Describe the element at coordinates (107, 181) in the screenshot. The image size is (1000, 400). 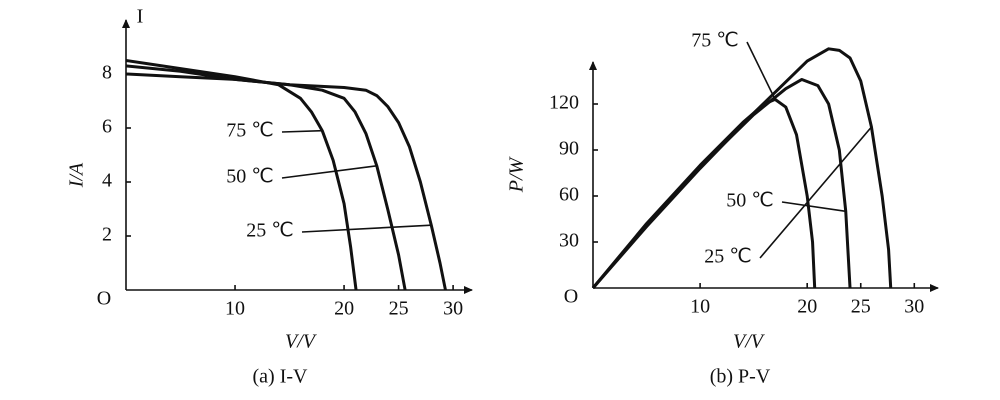
I see `y-tick-label: 4` at that location.